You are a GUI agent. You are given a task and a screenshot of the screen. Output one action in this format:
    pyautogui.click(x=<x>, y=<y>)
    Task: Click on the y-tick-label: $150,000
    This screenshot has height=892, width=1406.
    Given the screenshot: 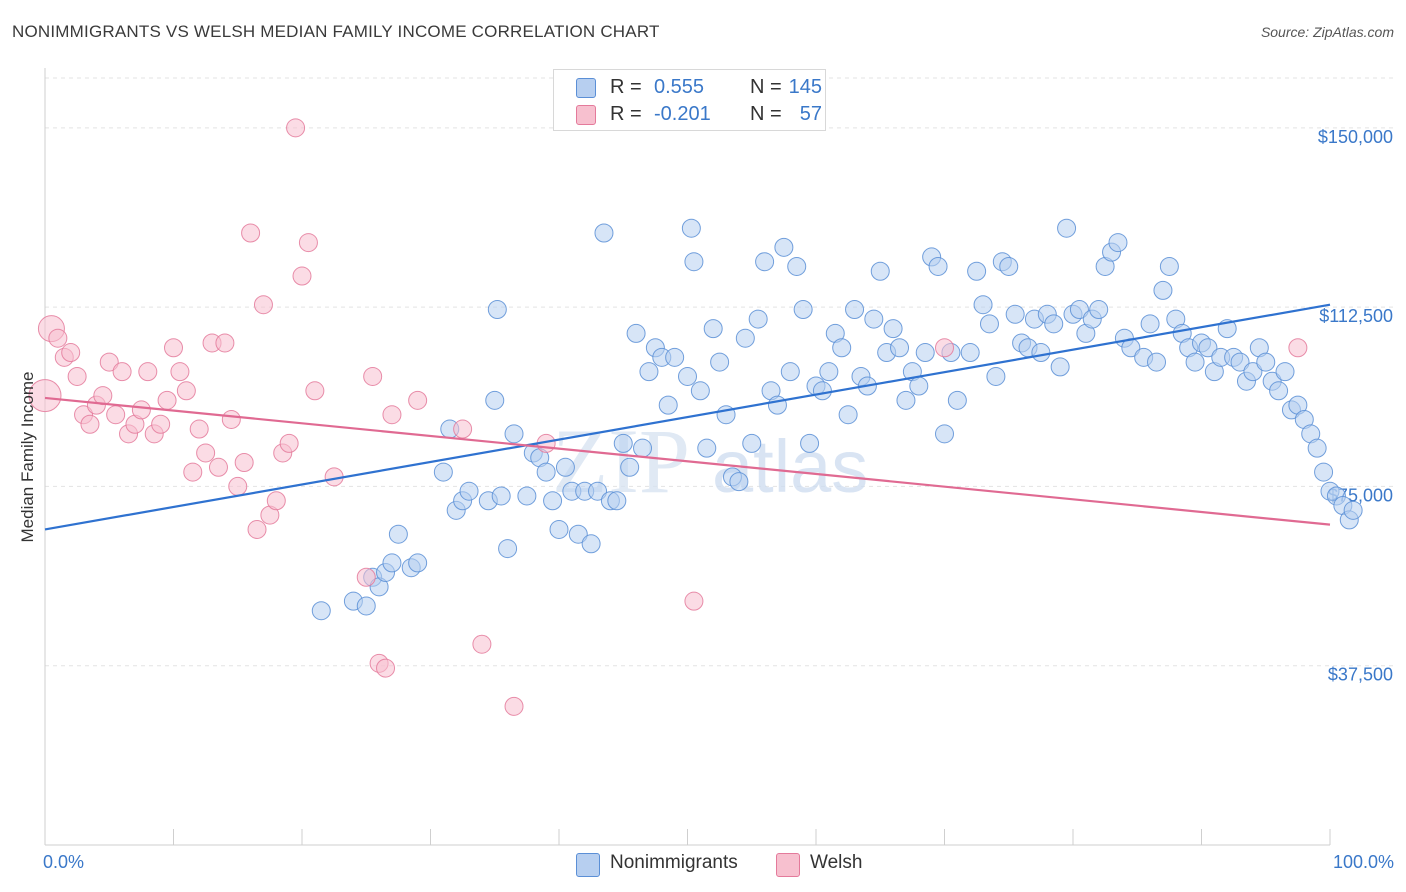 What is the action you would take?
    pyautogui.click(x=1355, y=137)
    